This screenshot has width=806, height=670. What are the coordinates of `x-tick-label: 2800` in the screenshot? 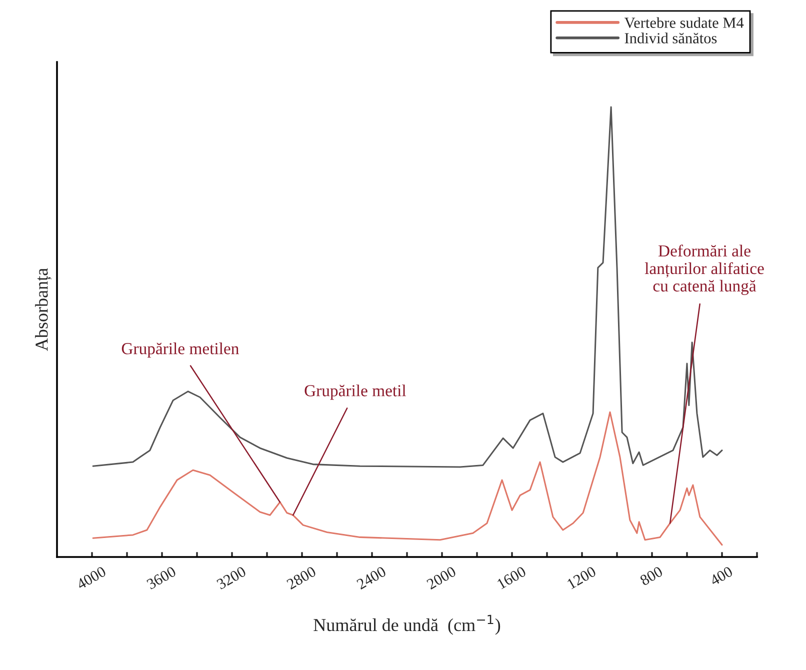 It's located at (301, 578).